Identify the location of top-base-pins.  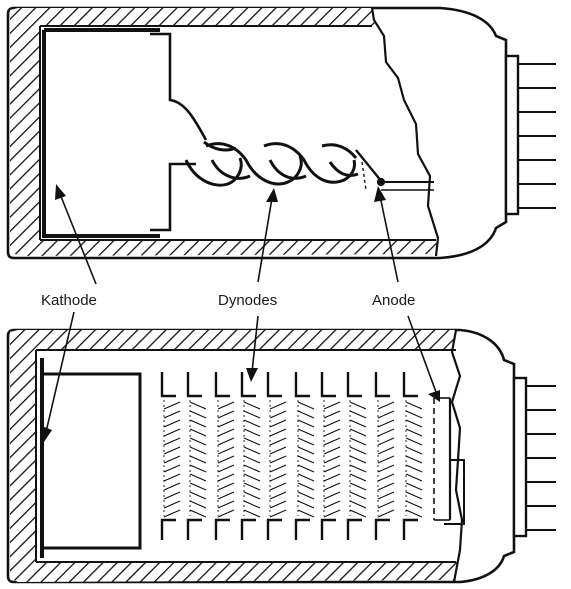
(530, 135).